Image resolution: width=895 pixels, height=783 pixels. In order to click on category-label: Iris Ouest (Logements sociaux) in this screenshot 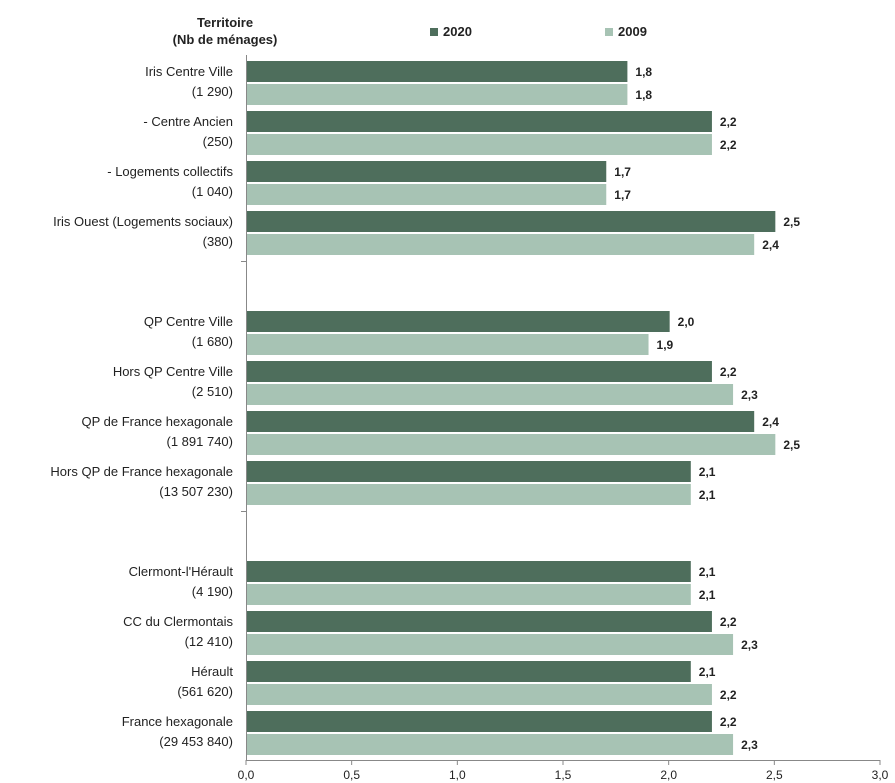, I will do `click(143, 221)`.